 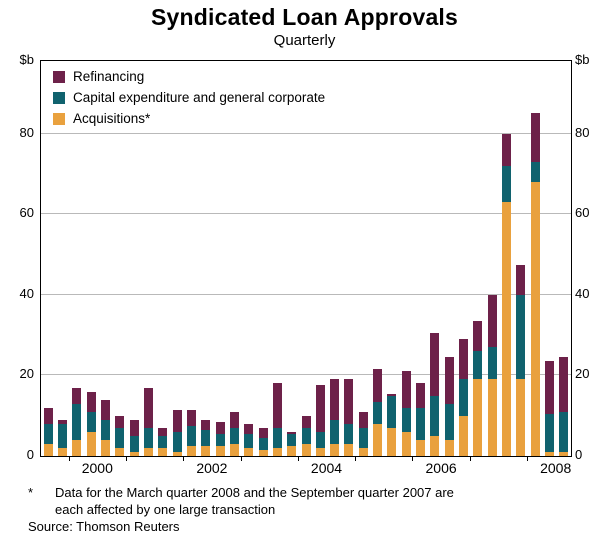 I want to click on legend-row: Refinancing, so click(x=189, y=76).